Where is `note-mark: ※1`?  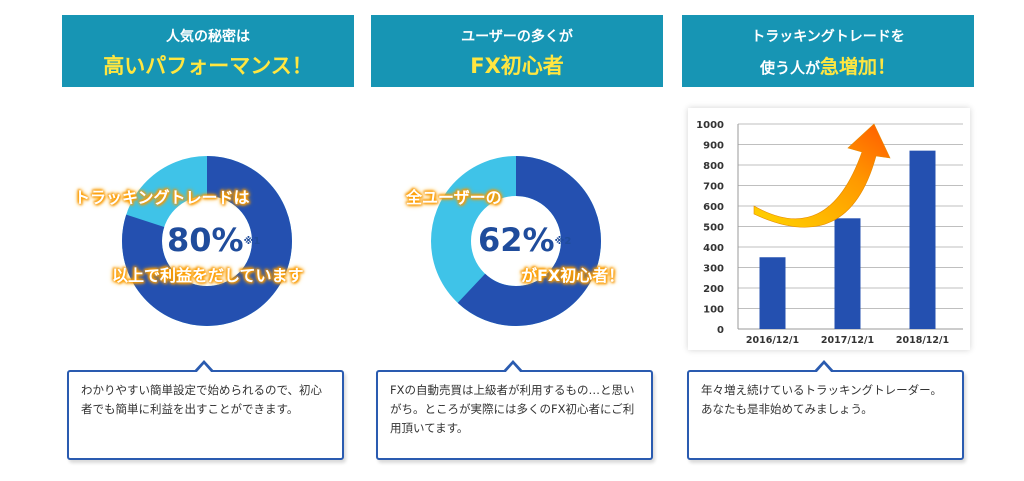 note-mark: ※1 is located at coordinates (252, 241).